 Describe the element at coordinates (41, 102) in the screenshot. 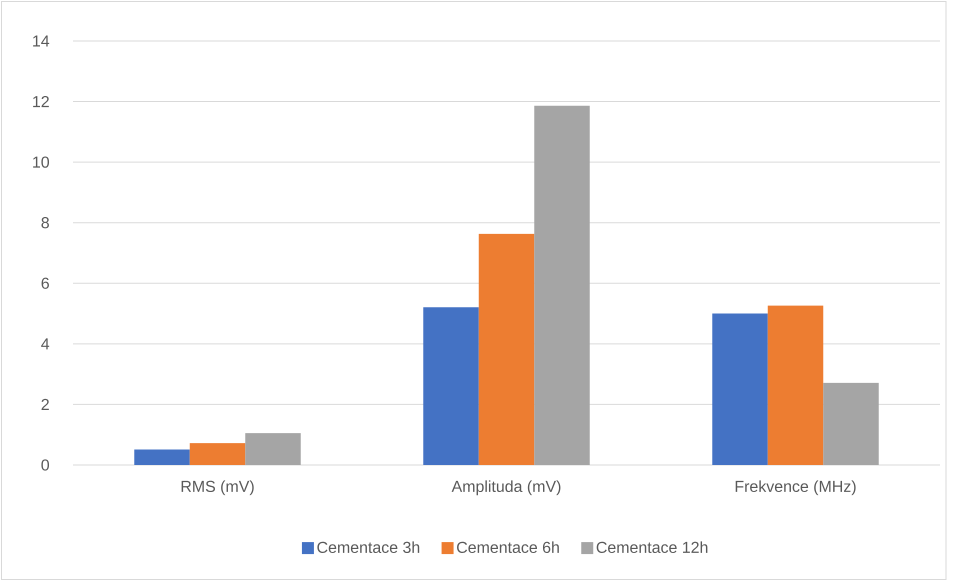

I see `y-tick-label: 12` at that location.